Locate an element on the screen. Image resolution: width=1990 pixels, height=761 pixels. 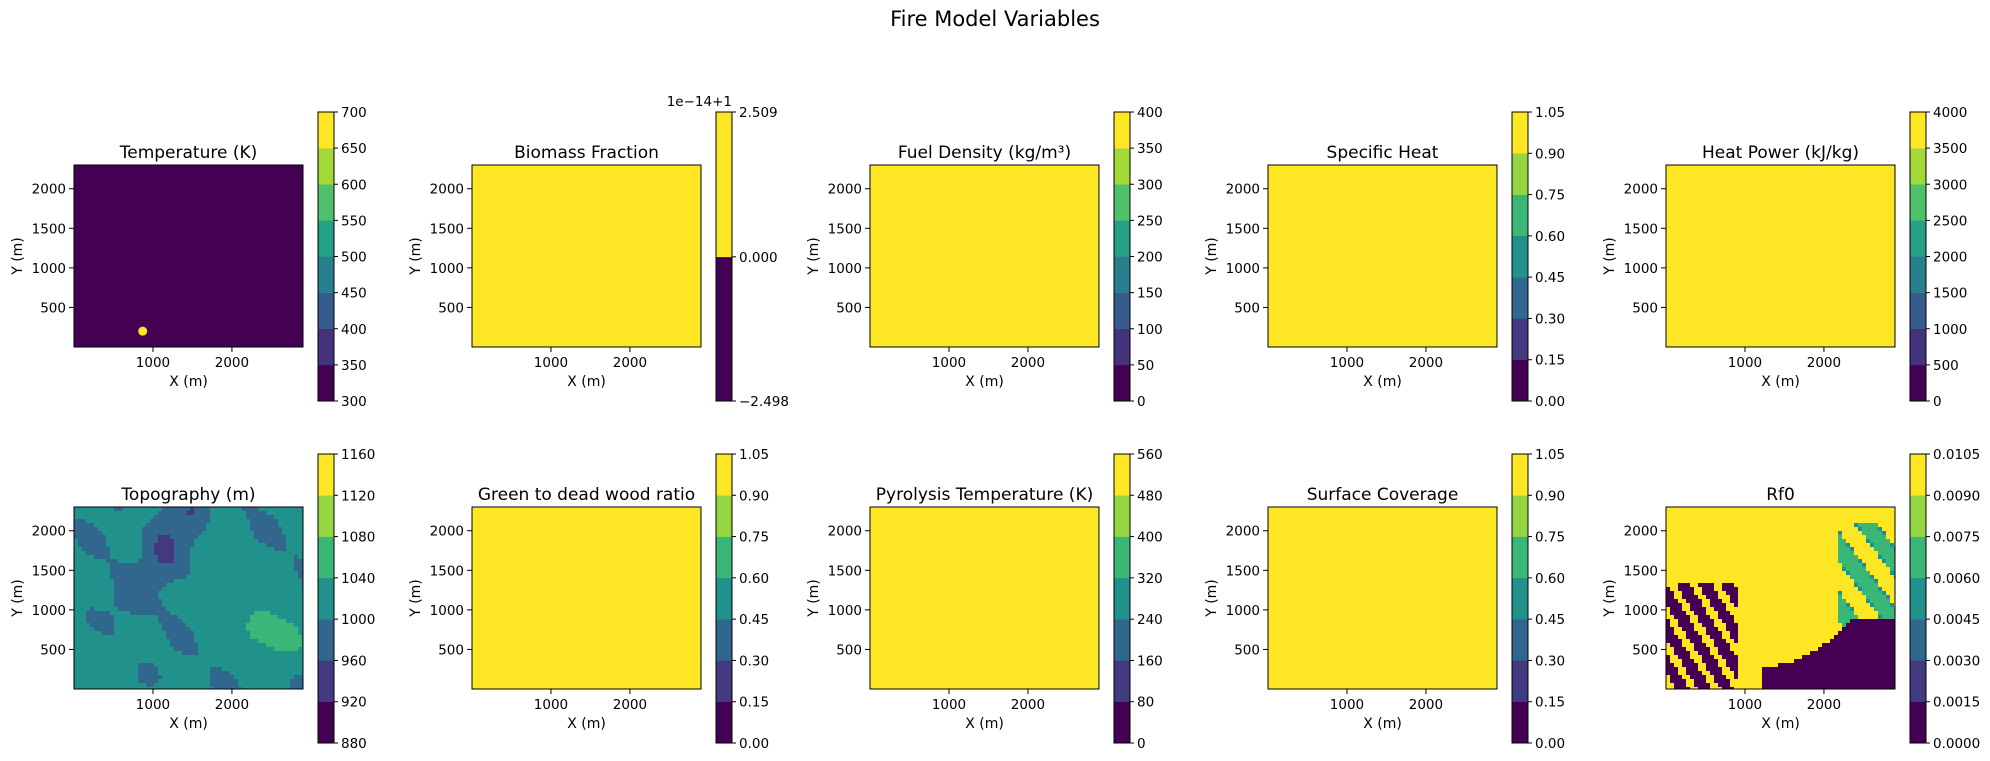
colorbar-tick-label: 2000 is located at coordinates (1950, 258).